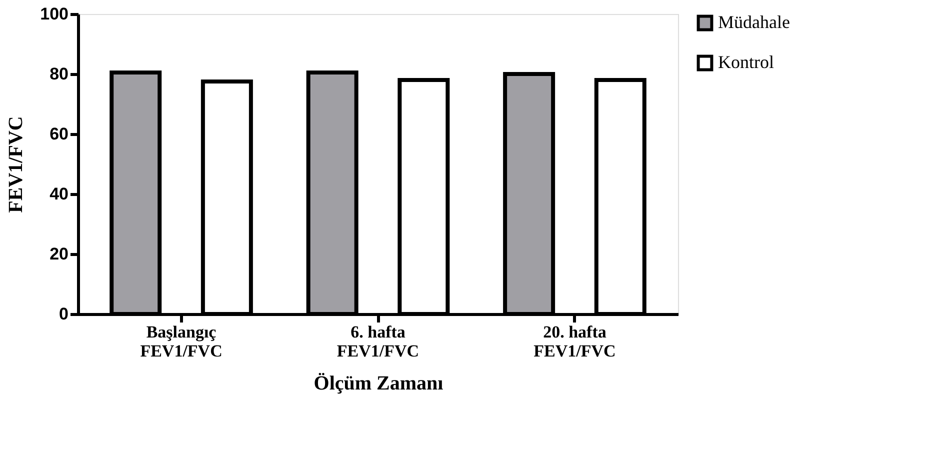  What do you see at coordinates (754, 22) in the screenshot?
I see `legend-label: Müdahale` at bounding box center [754, 22].